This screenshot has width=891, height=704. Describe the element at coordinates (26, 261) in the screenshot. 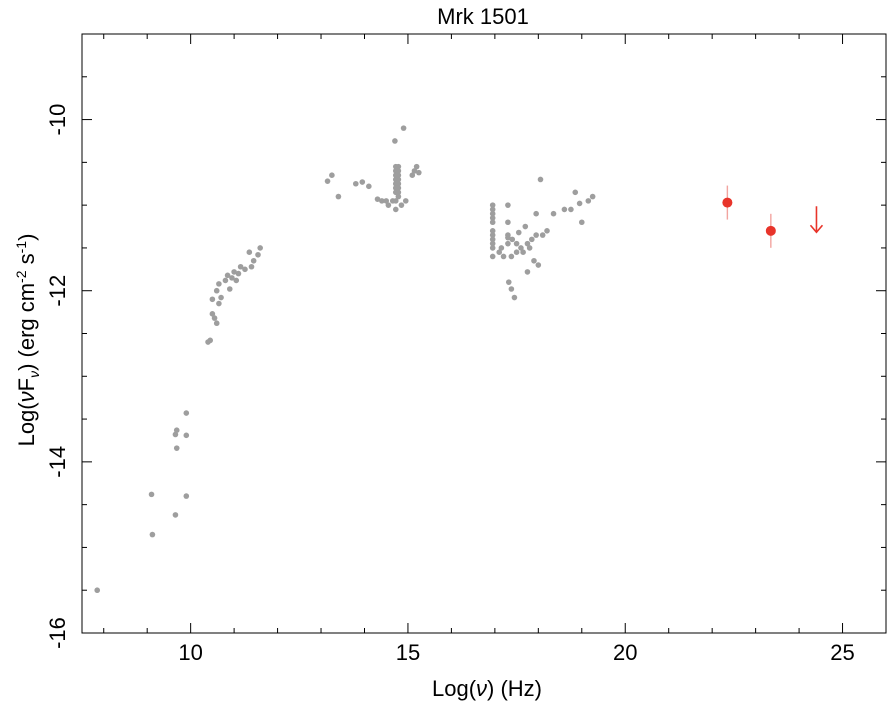

I see `y-axis-title-part: s` at that location.